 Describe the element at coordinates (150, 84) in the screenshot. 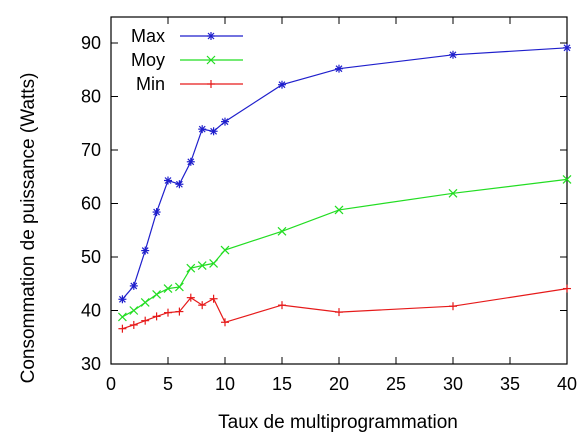

I see `legend-label: Min` at that location.